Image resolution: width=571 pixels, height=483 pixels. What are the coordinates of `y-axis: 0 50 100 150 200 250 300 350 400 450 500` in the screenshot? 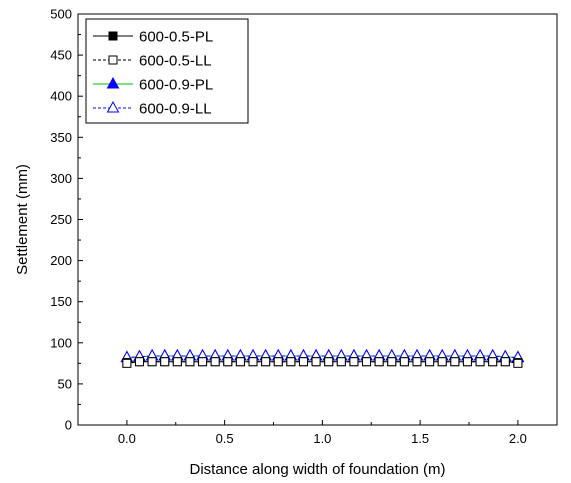 It's located at (66, 220).